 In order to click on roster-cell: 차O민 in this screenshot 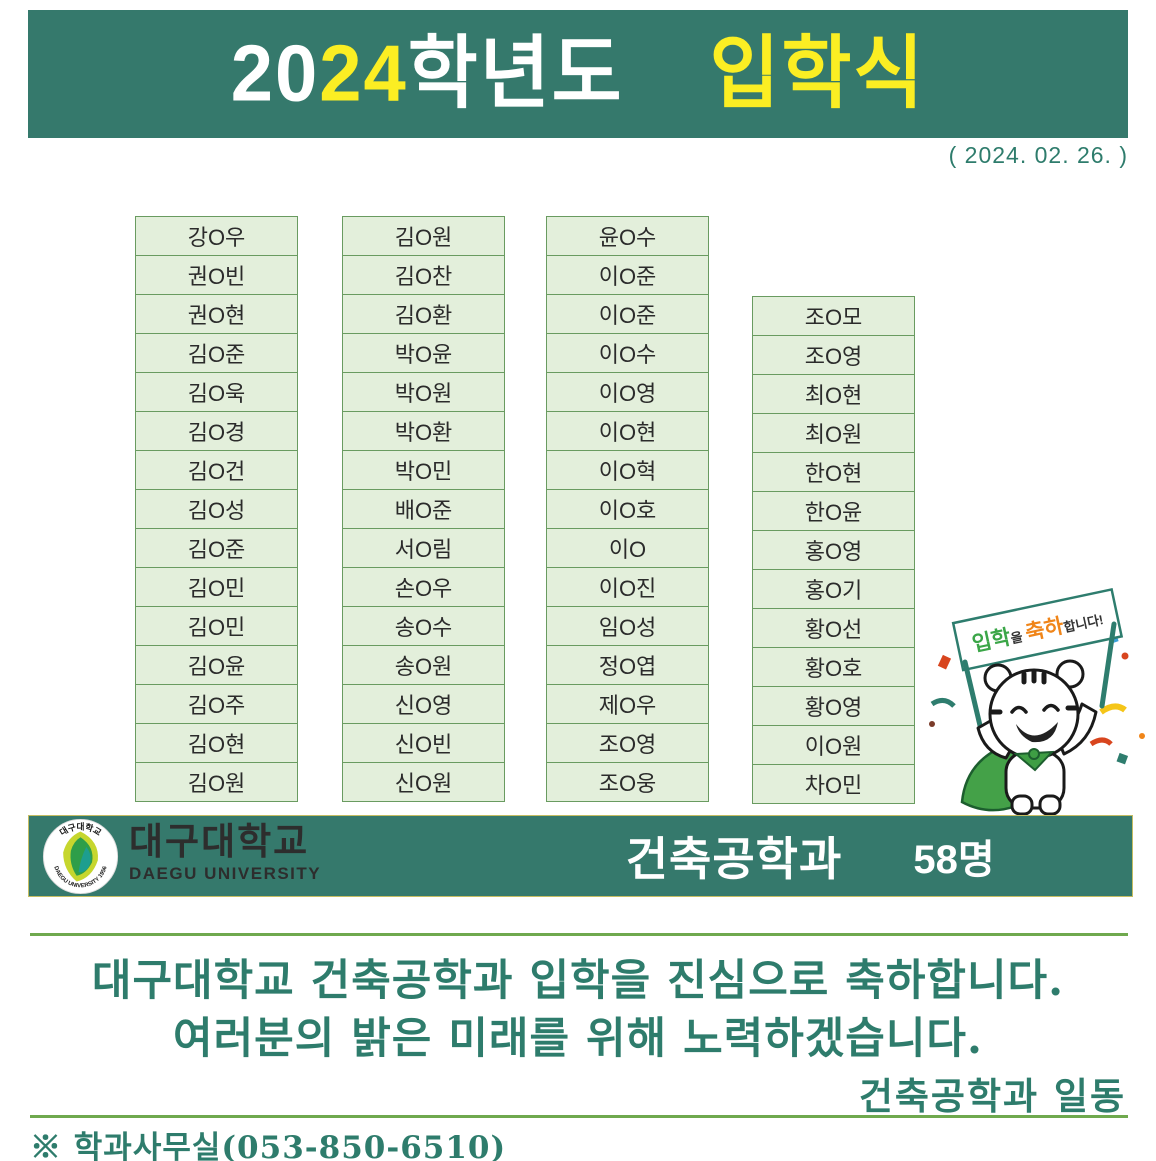, I will do `click(833, 784)`.